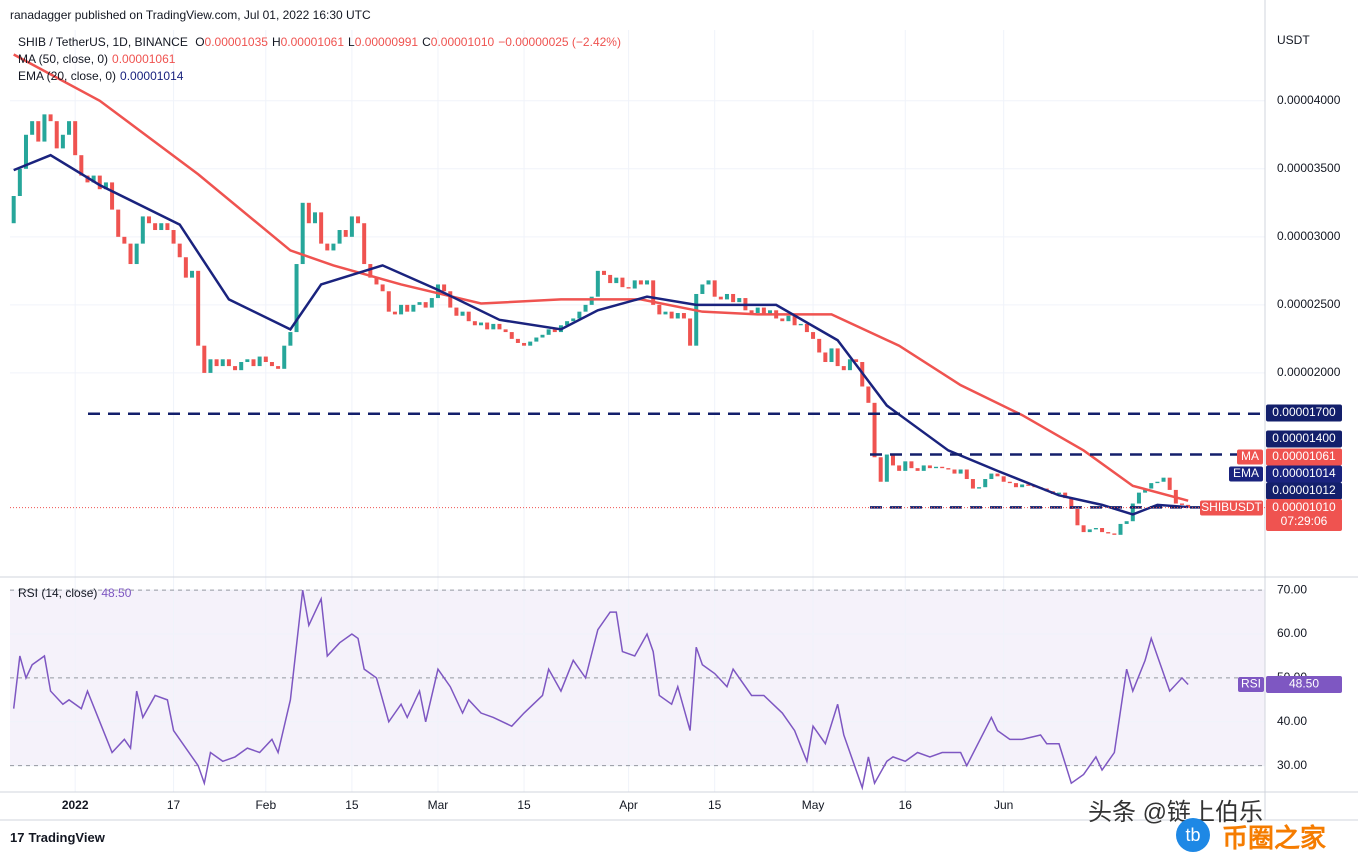 The height and width of the screenshot is (856, 1358). What do you see at coordinates (386, 42) in the screenshot?
I see `ohlc-value: 0.00000991` at bounding box center [386, 42].